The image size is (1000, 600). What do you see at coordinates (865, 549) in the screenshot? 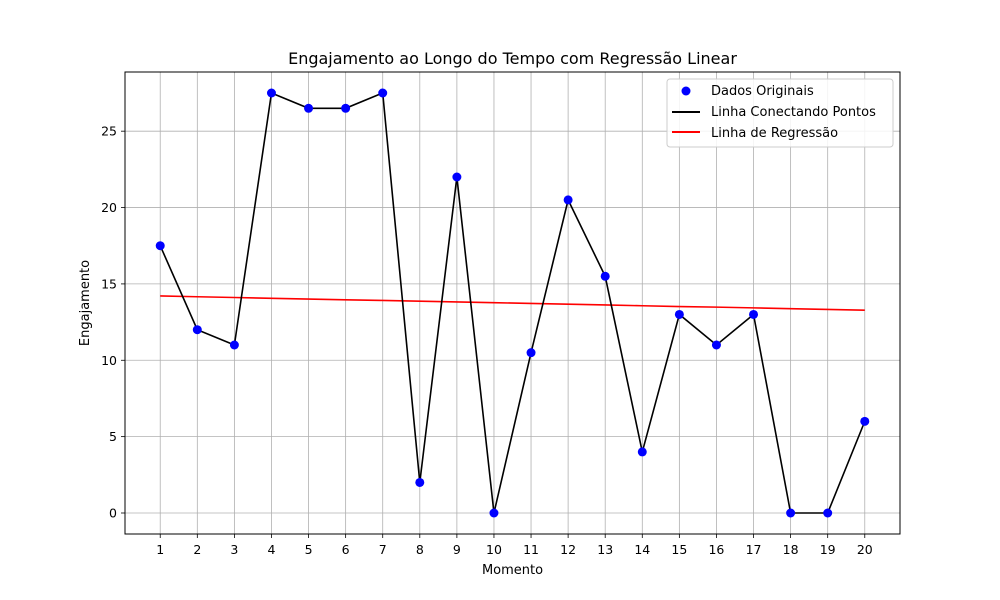
I see `x-tick-label: 20` at bounding box center [865, 549].